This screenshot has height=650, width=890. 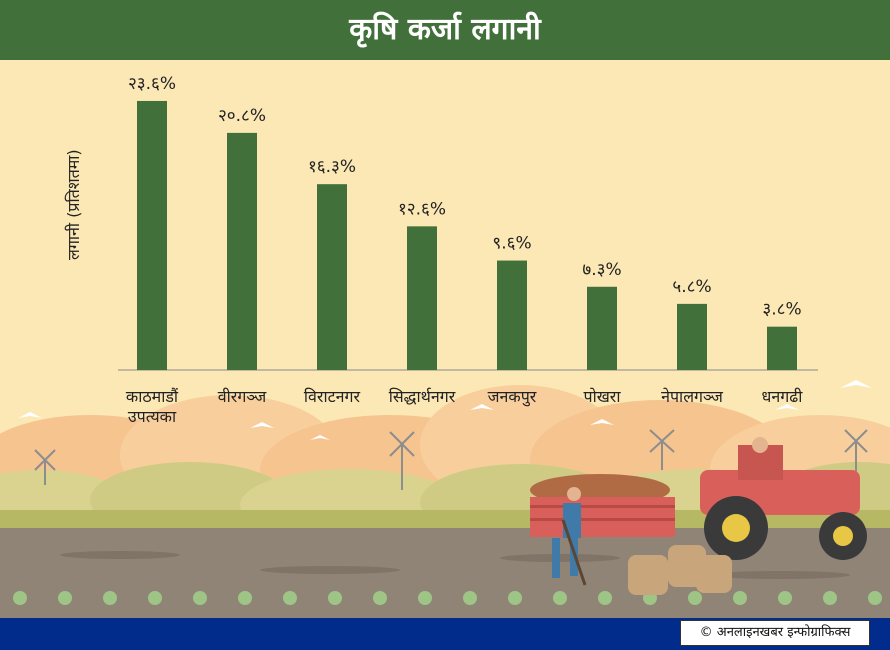 I want to click on data-label: २०.८%, so click(x=242, y=116).